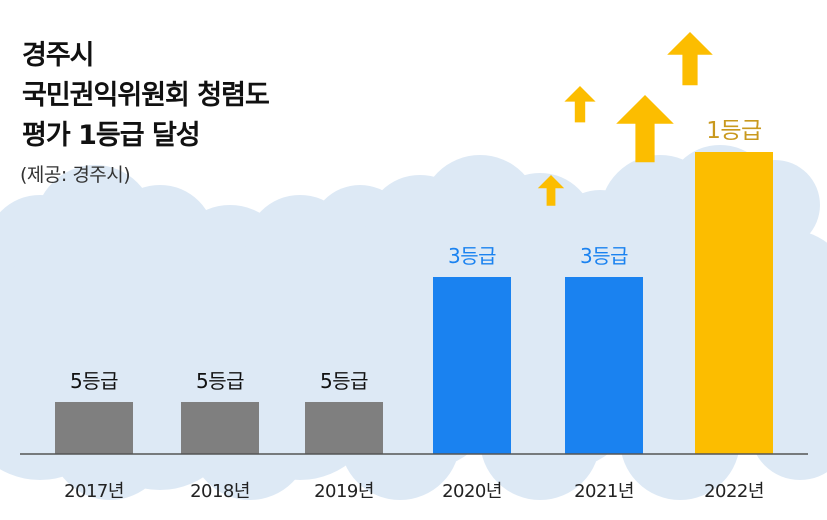 The width and height of the screenshot is (827, 520). What do you see at coordinates (94, 491) in the screenshot?
I see `x-tick-label: 2017년` at bounding box center [94, 491].